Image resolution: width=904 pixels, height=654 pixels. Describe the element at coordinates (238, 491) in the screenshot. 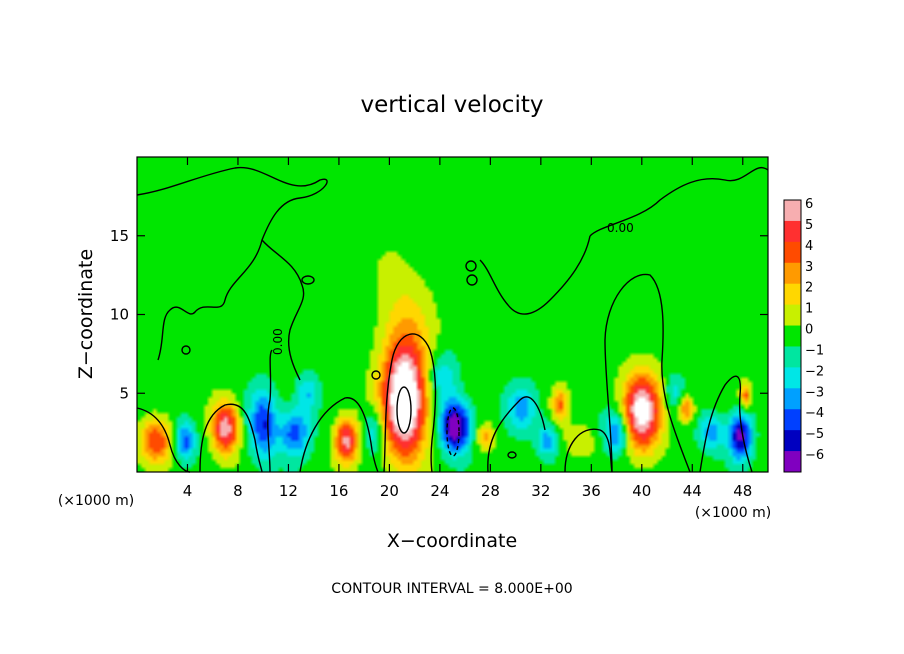

I see `x-tick-label: 8` at that location.